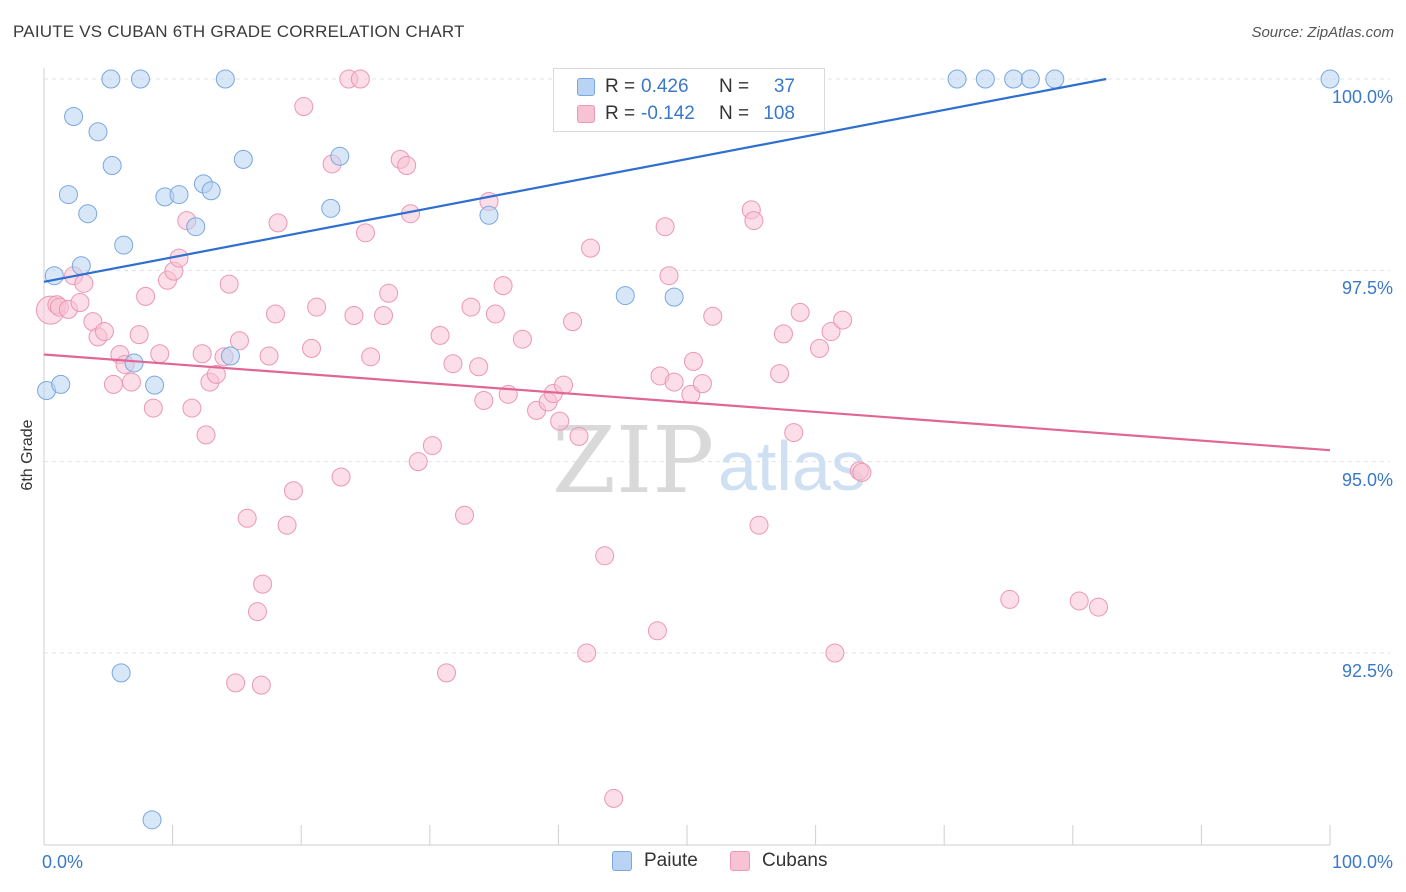  I want to click on legend-n-value: 108, so click(779, 113).